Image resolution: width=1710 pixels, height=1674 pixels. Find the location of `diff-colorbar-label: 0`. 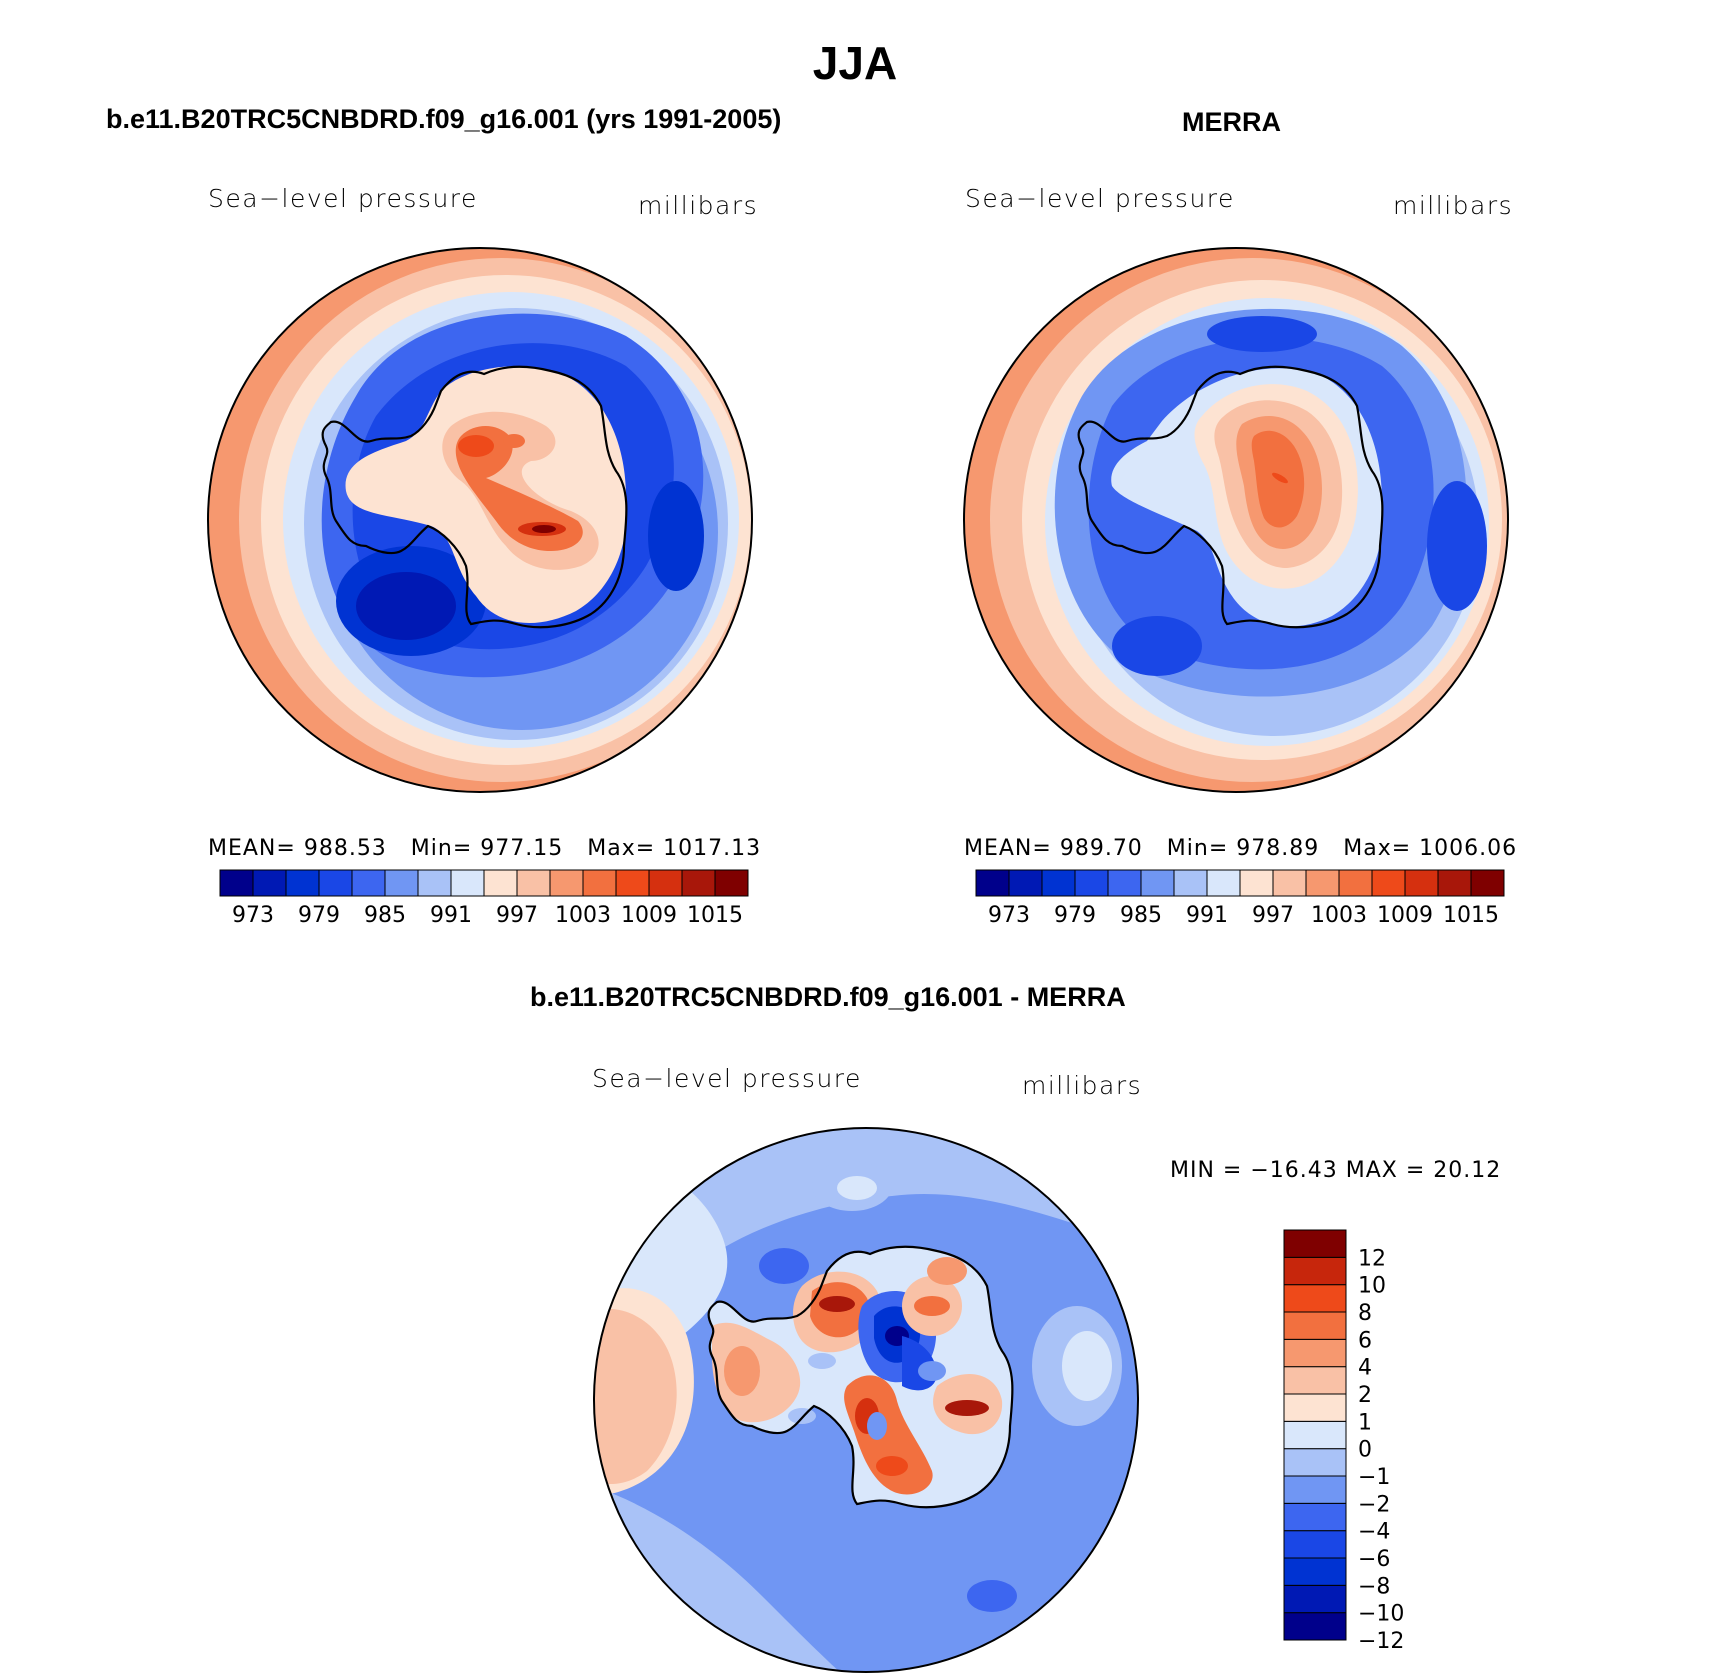

diff-colorbar-label: 0 is located at coordinates (1365, 1450).